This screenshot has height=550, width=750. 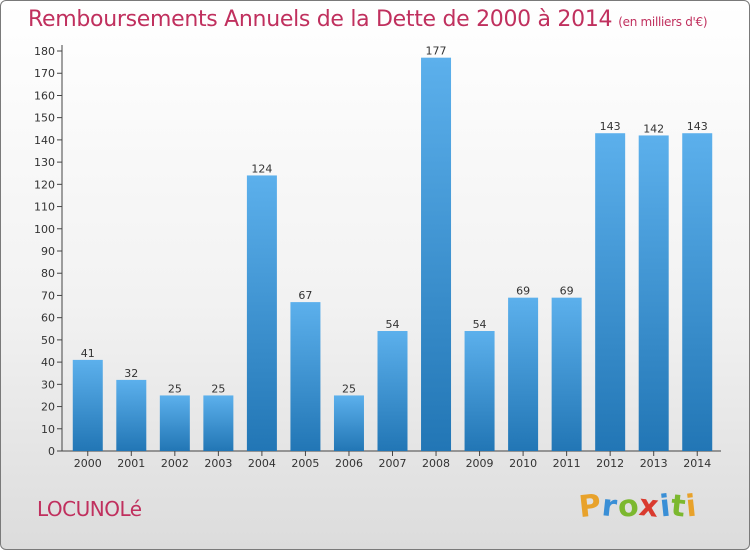 What do you see at coordinates (44, 118) in the screenshot?
I see `y-tick-label: 150` at bounding box center [44, 118].